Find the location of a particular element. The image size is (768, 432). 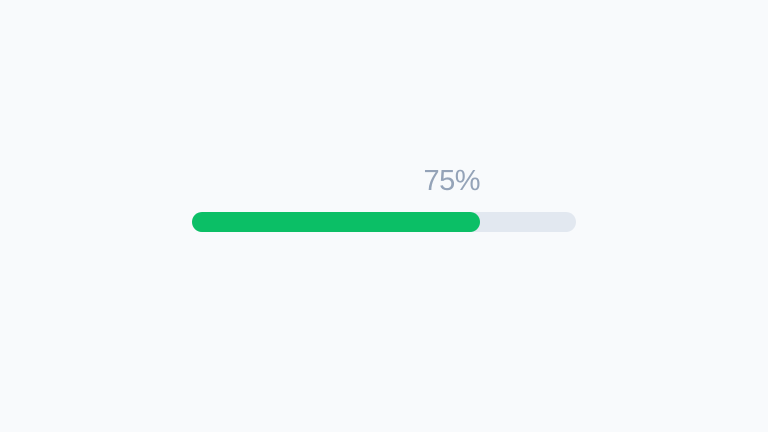

progress-label: 75% is located at coordinates (451, 181).